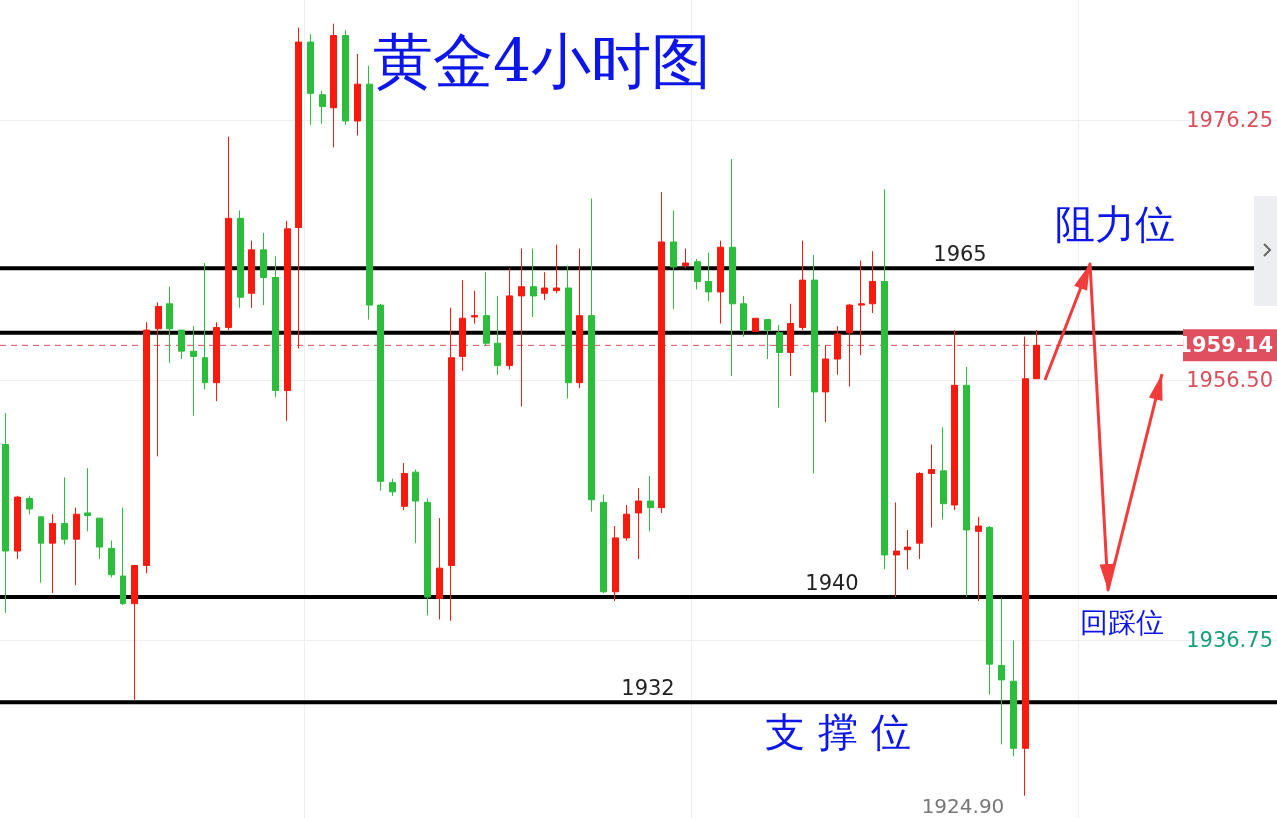 Image resolution: width=1277 pixels, height=818 pixels. I want to click on annotation: 回踩位, so click(1122, 622).